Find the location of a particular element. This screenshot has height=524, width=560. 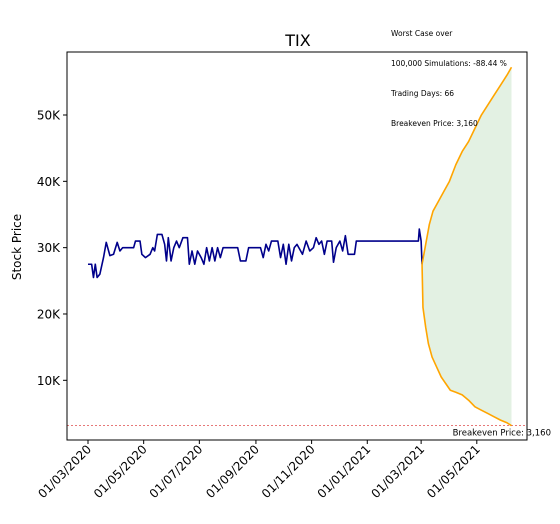

annotation-line: Trading Days: 66 is located at coordinates (423, 93).